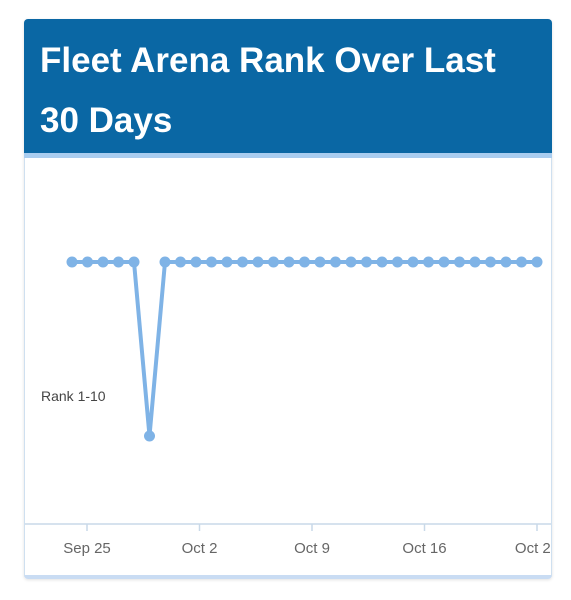  What do you see at coordinates (424, 548) in the screenshot?
I see `x-tick-label: Oct 16` at bounding box center [424, 548].